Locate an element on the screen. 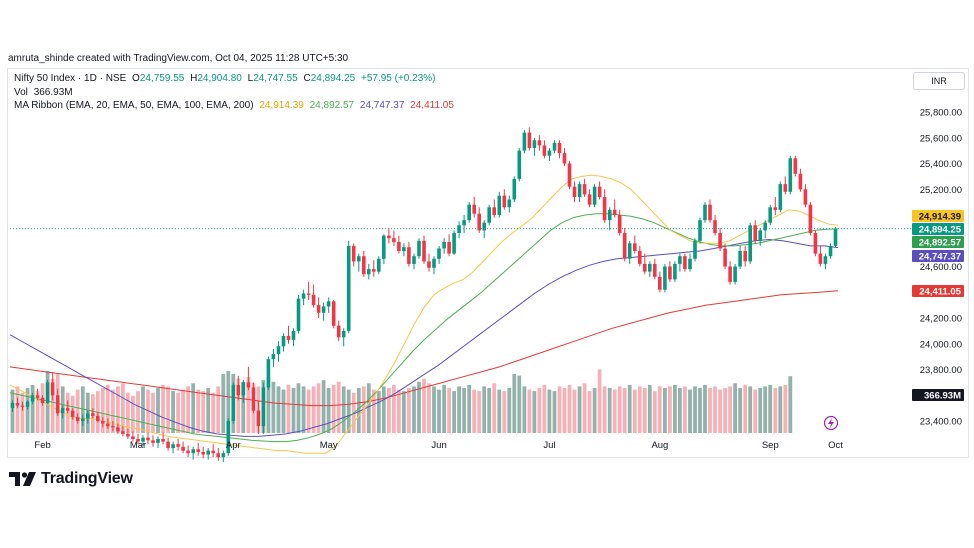 This screenshot has height=548, width=974. tradingview-logo-text: TradingView is located at coordinates (87, 478).